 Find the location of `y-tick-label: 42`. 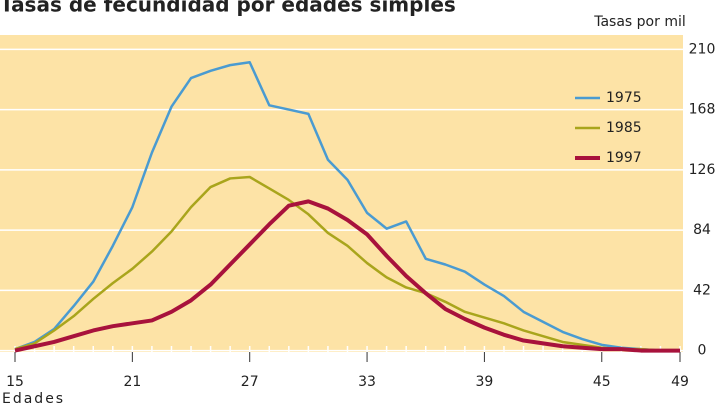

y-tick-label: 42 is located at coordinates (702, 290).